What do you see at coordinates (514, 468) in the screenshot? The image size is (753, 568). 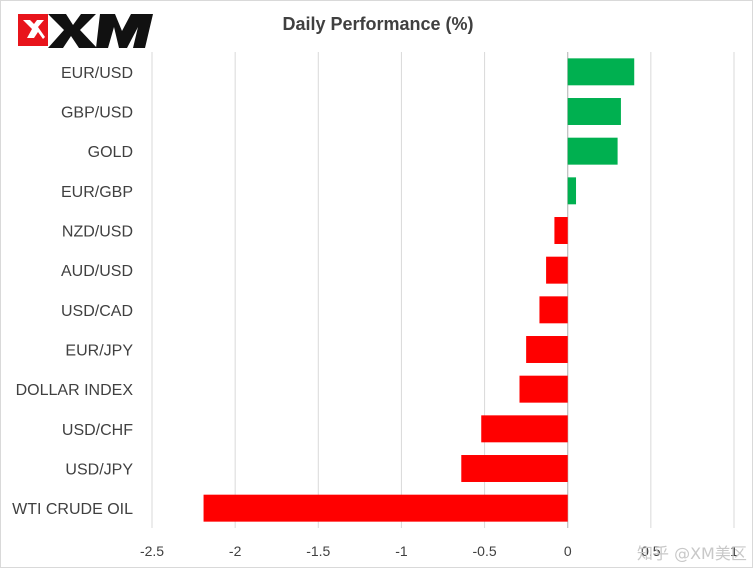 I see `bar-usd-jpy` at bounding box center [514, 468].